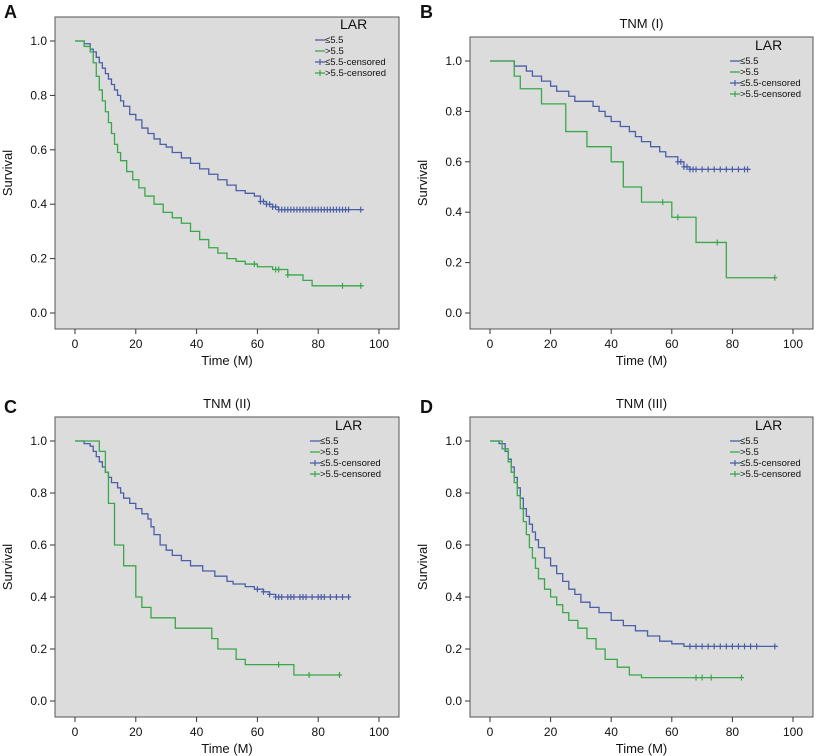  I want to click on series-line-high-lar, so click(632, 169).